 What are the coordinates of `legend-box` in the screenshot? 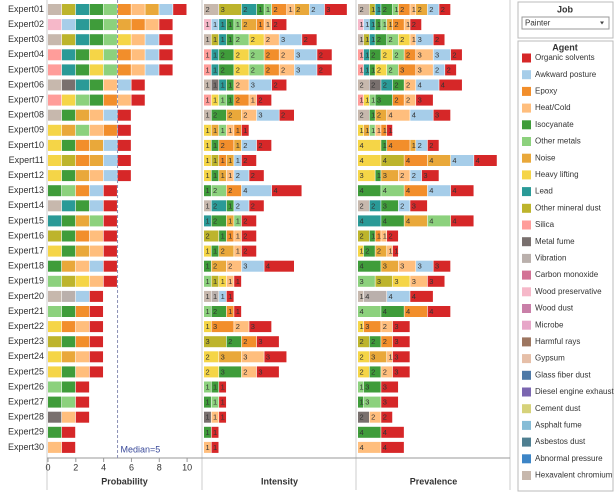 It's located at (565, 266).